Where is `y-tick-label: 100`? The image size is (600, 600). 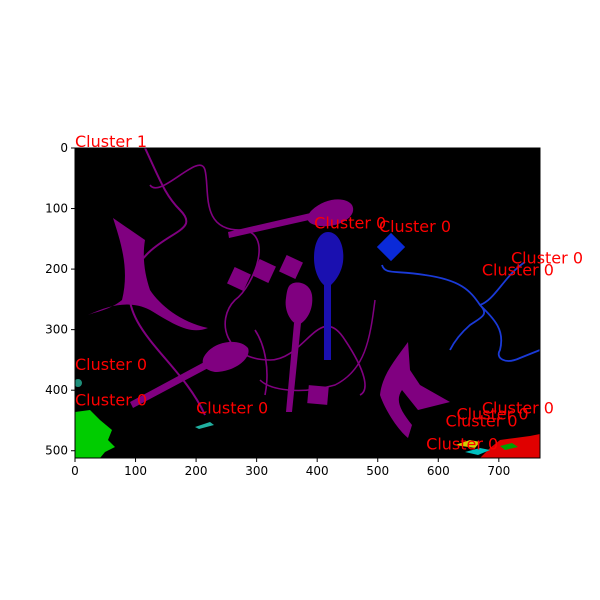 y-tick-label: 100 is located at coordinates (56, 209).